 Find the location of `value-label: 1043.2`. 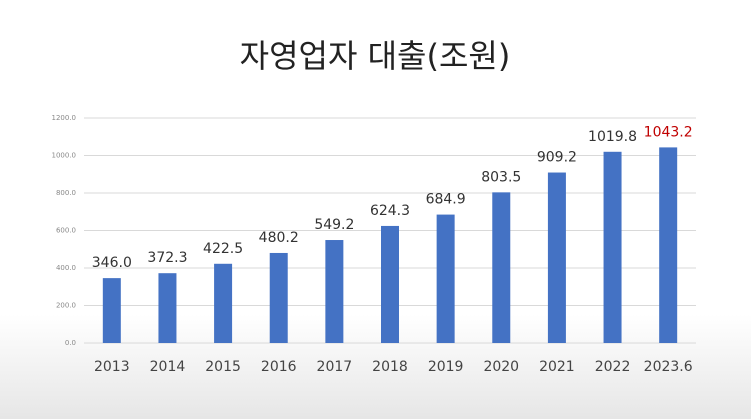

value-label: 1043.2 is located at coordinates (668, 132).